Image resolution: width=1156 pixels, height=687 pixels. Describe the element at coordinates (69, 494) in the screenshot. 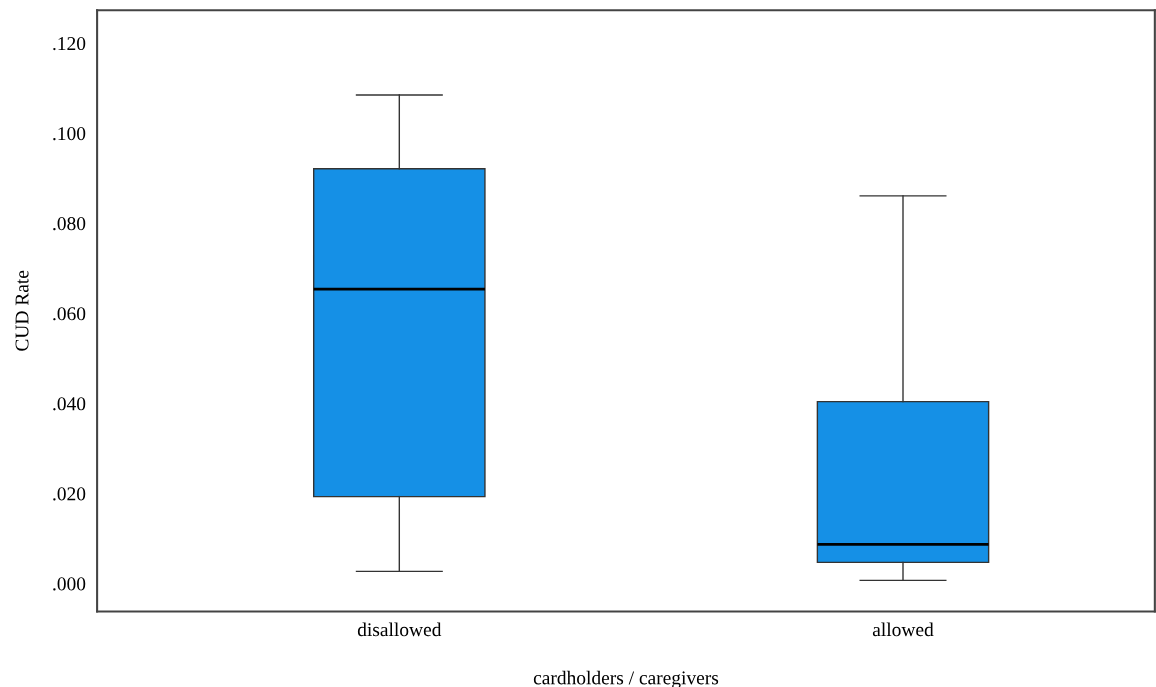

I see `y-tick-label: .020` at that location.